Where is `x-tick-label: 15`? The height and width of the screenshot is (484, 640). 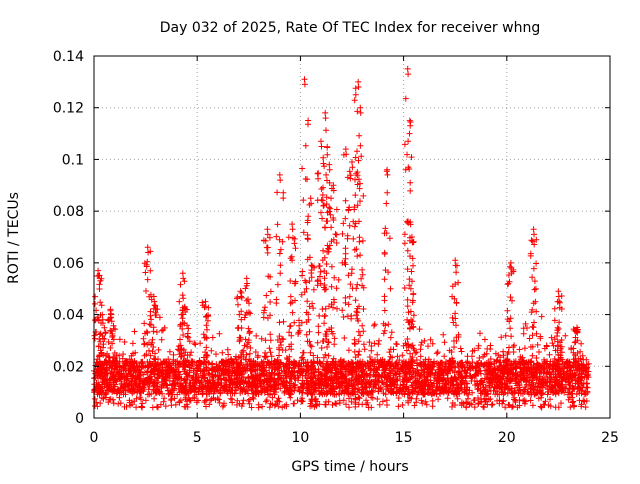 x-tick-label: 15 is located at coordinates (404, 438).